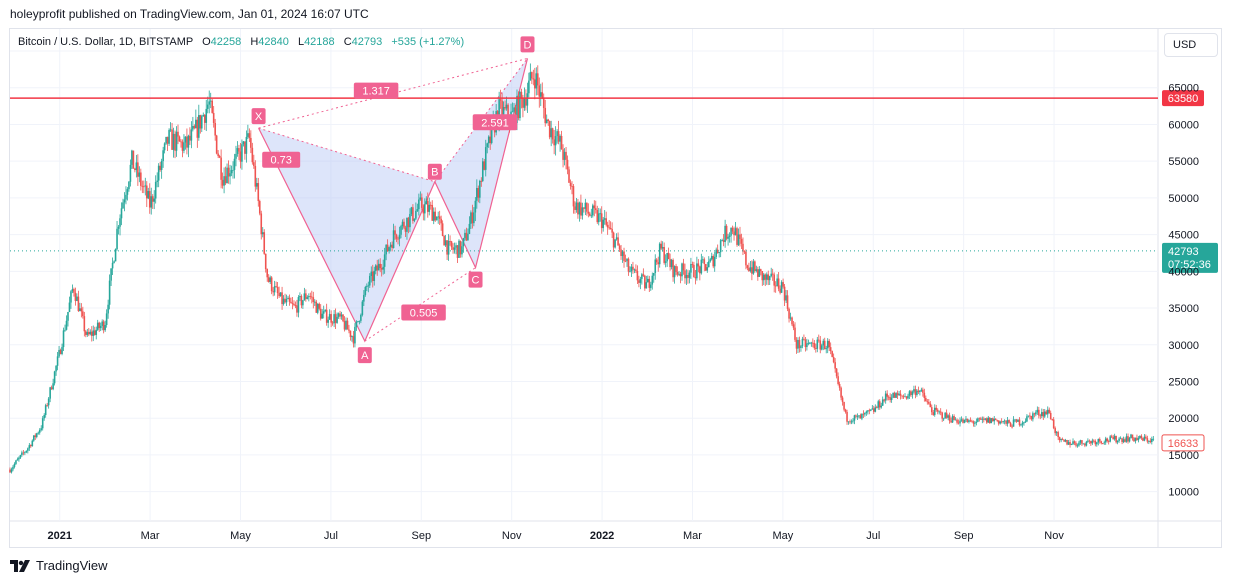 The image size is (1233, 584). What do you see at coordinates (59, 565) in the screenshot?
I see `tradingview-logo: TradingView` at bounding box center [59, 565].